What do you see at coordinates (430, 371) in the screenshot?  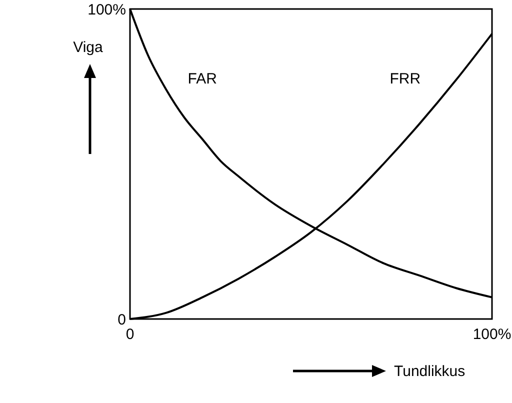 I see `x-axis-title: Tundlikkus` at bounding box center [430, 371].